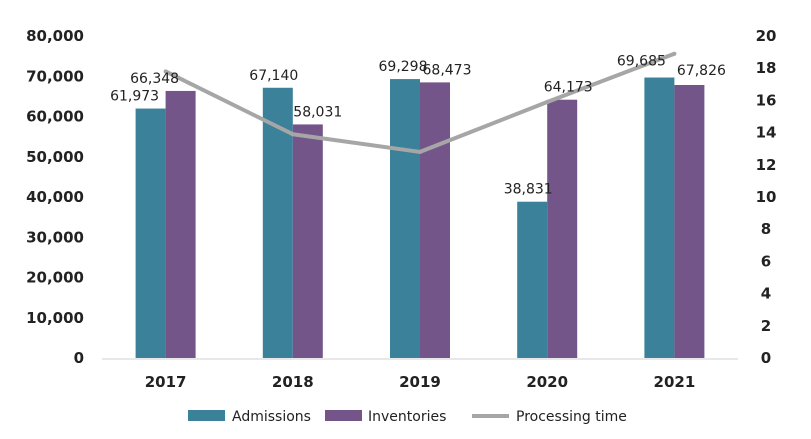  What do you see at coordinates (134, 97) in the screenshot?
I see `data-label-admissions-2017: 61,973` at bounding box center [134, 97].